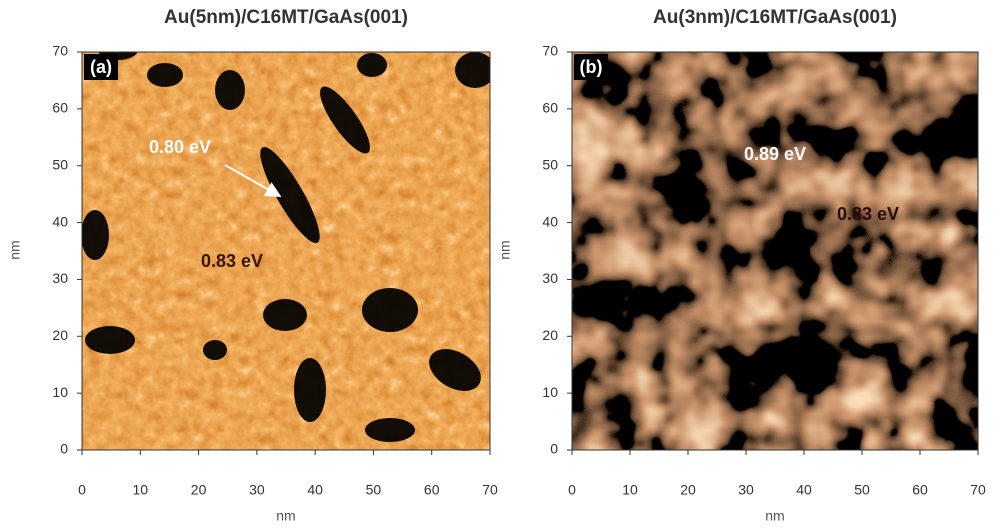  I want to click on annotation: 0.80 eV, so click(180, 147).